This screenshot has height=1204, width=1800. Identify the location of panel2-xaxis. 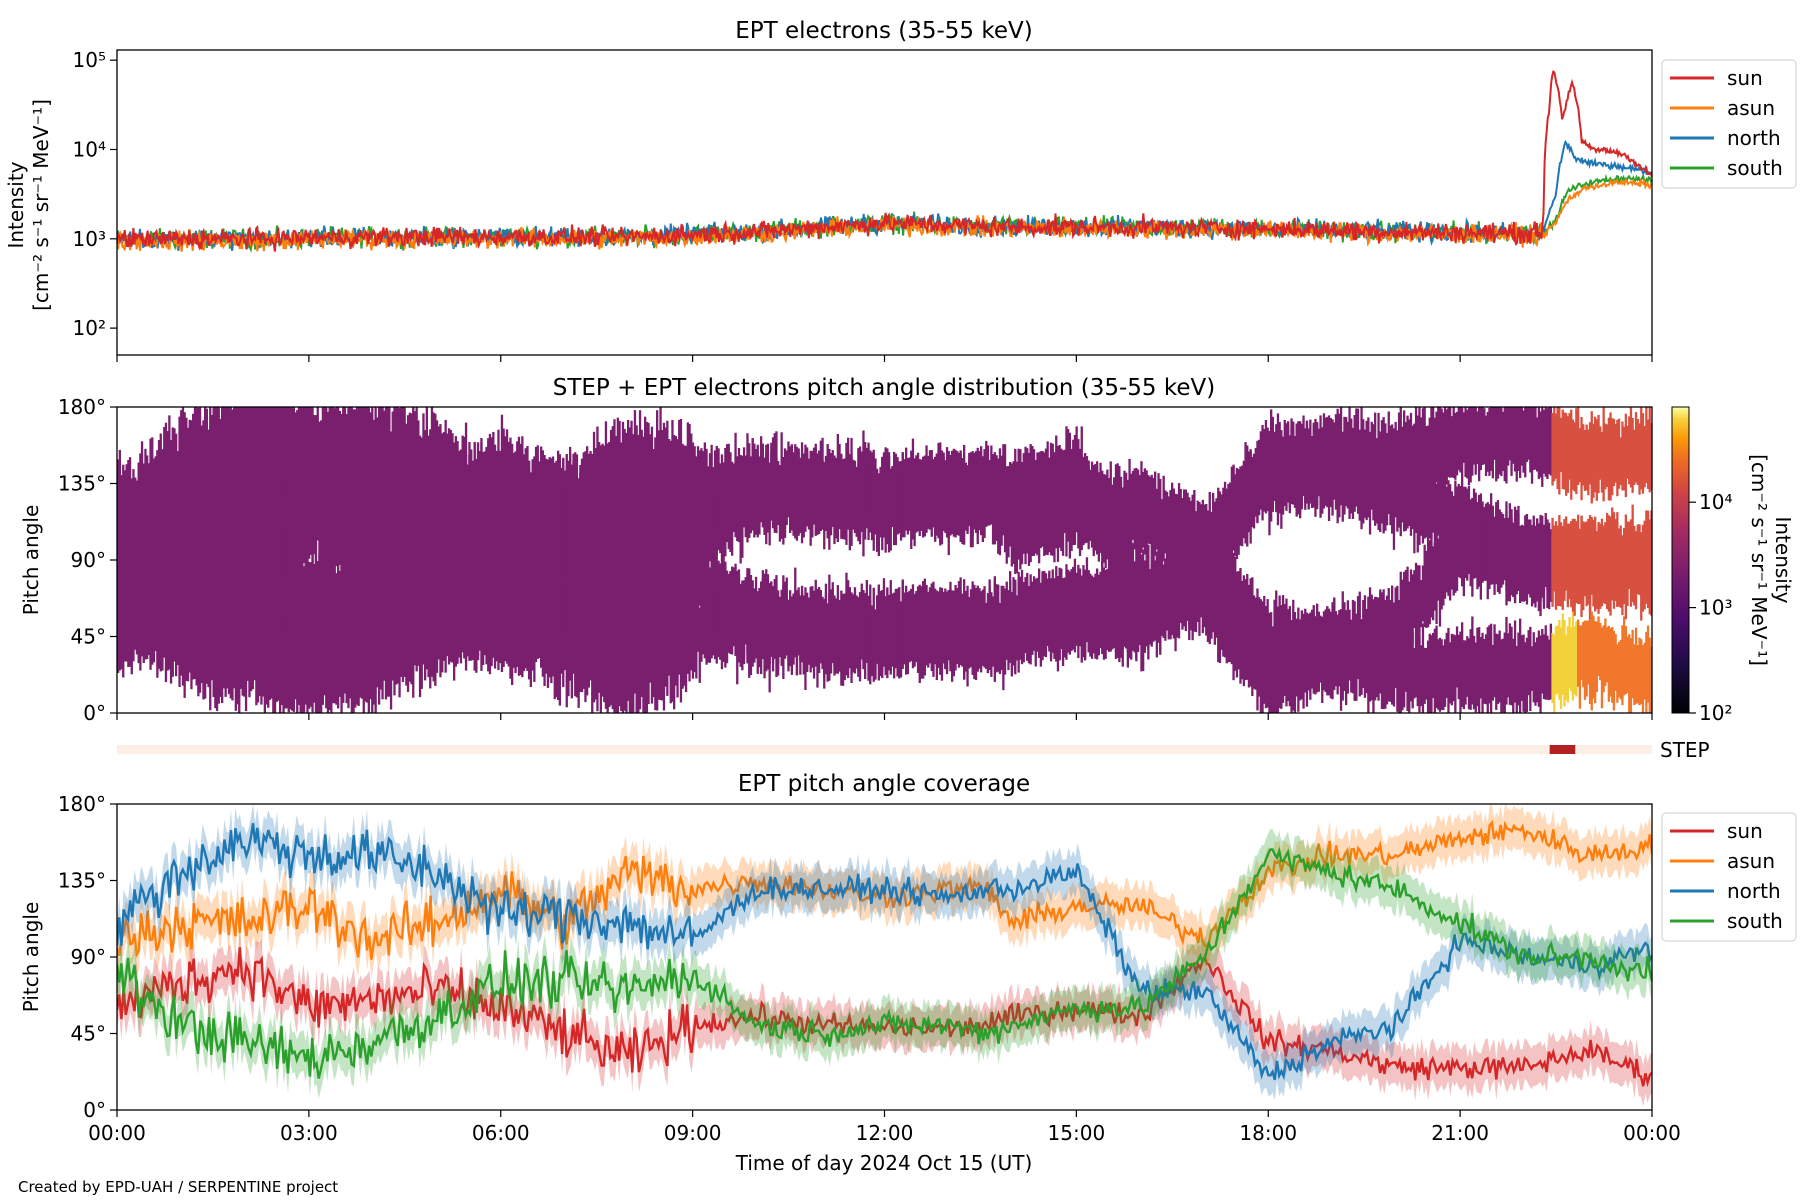
(884, 716).